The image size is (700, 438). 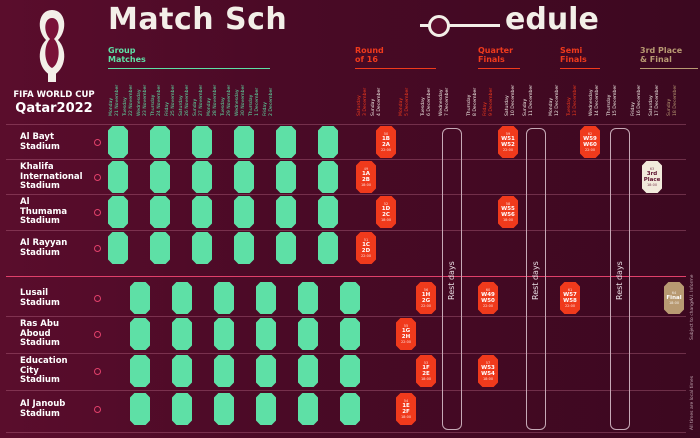 I want to click on stadium-name: Lusail Stadium, so click(x=40, y=298).